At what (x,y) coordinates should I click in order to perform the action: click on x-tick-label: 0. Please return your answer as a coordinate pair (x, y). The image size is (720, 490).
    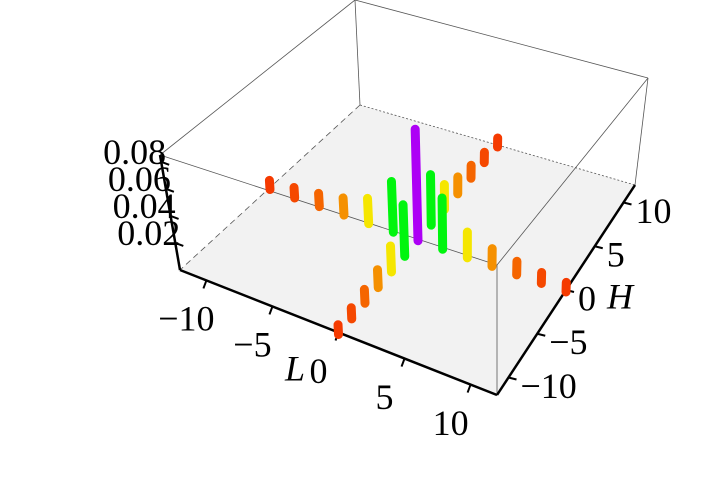
    Looking at the image, I should click on (319, 371).